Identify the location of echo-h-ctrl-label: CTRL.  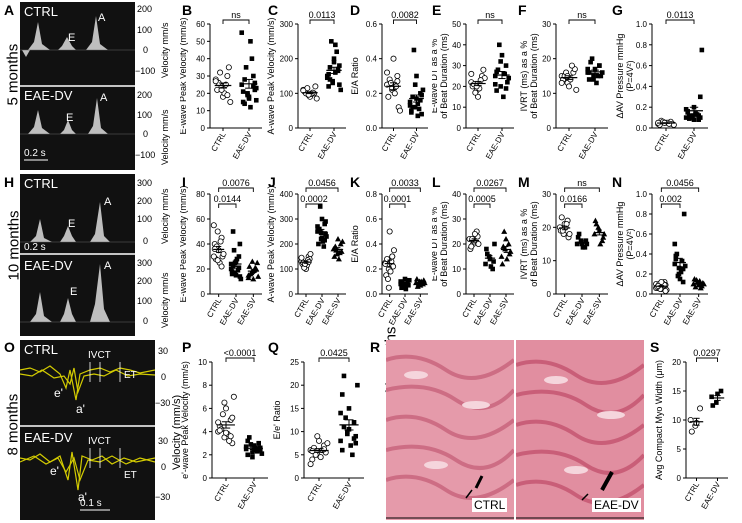
(41, 183).